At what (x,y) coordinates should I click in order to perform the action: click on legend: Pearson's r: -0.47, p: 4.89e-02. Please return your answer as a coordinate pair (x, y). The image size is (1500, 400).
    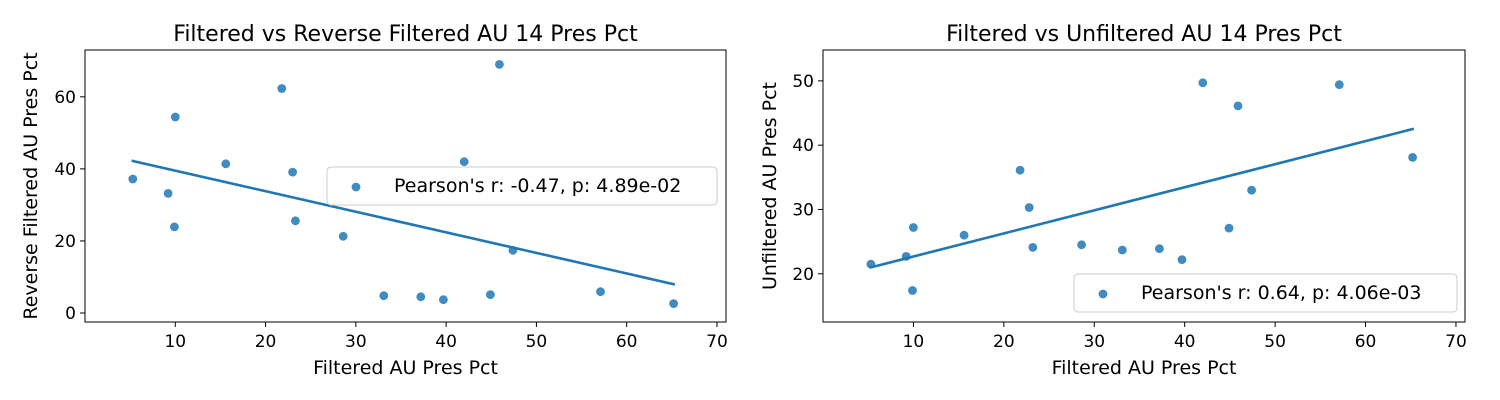
    Looking at the image, I should click on (522, 186).